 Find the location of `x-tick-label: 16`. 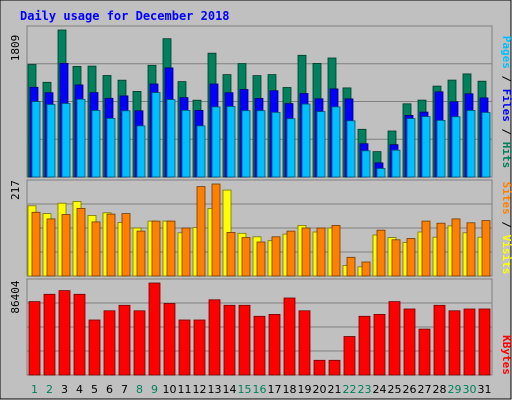

x-tick-label: 16 is located at coordinates (260, 389).